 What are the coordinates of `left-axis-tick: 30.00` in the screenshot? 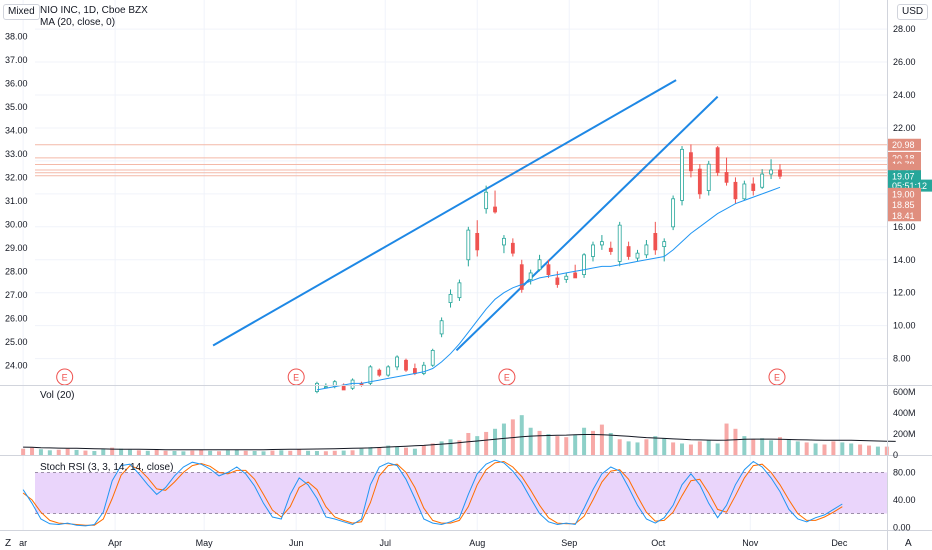 It's located at (16, 225).